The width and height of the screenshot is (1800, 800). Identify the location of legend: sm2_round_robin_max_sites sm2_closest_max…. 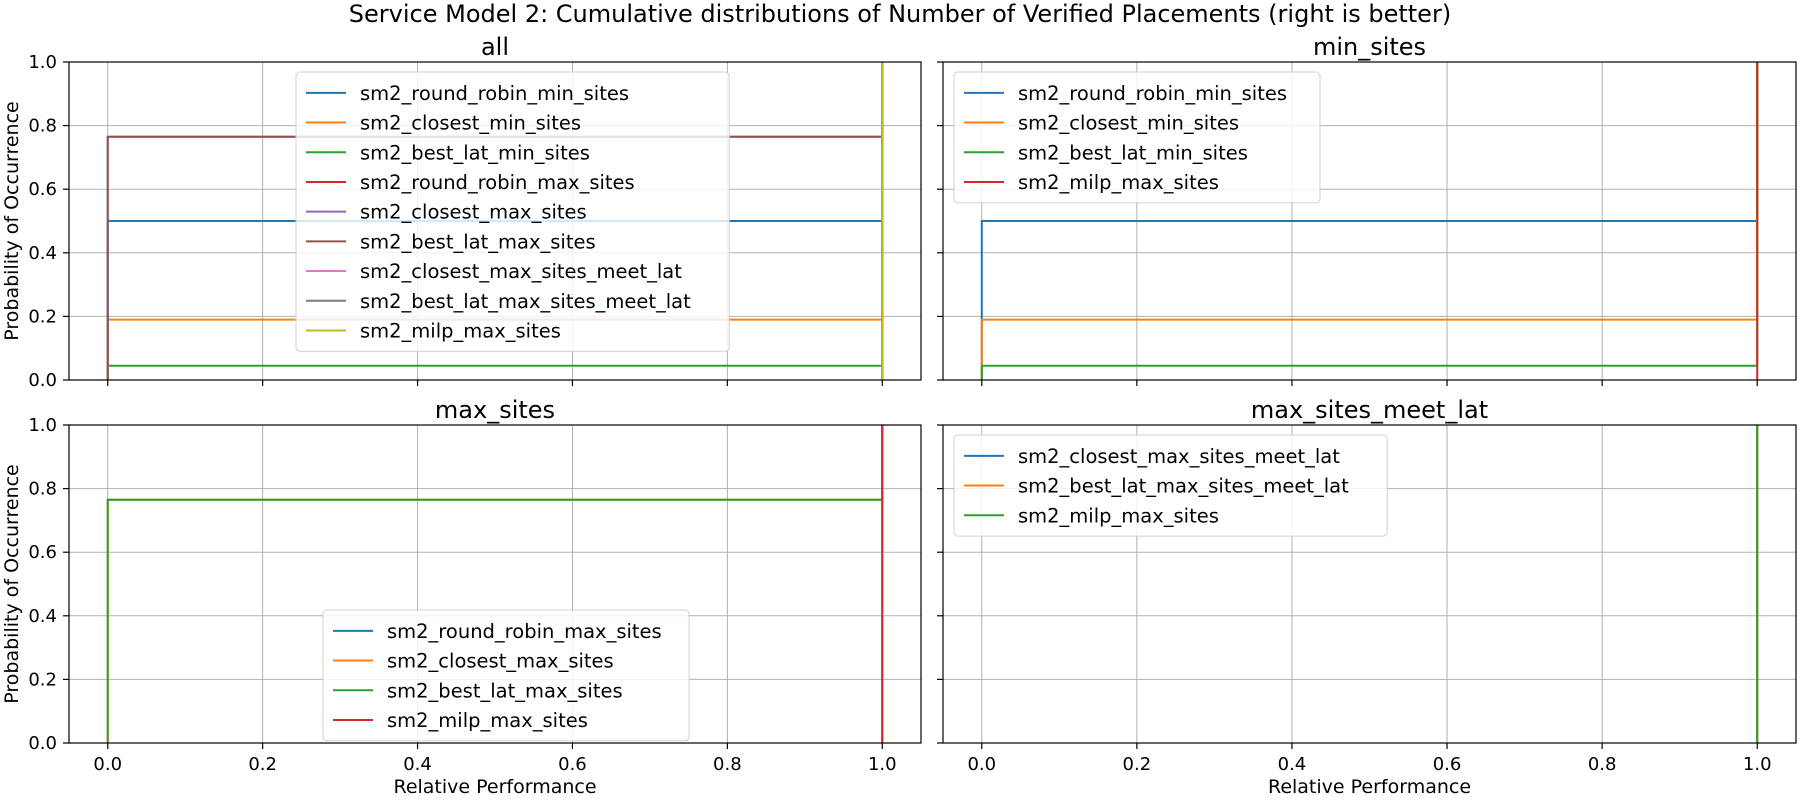
(506, 675).